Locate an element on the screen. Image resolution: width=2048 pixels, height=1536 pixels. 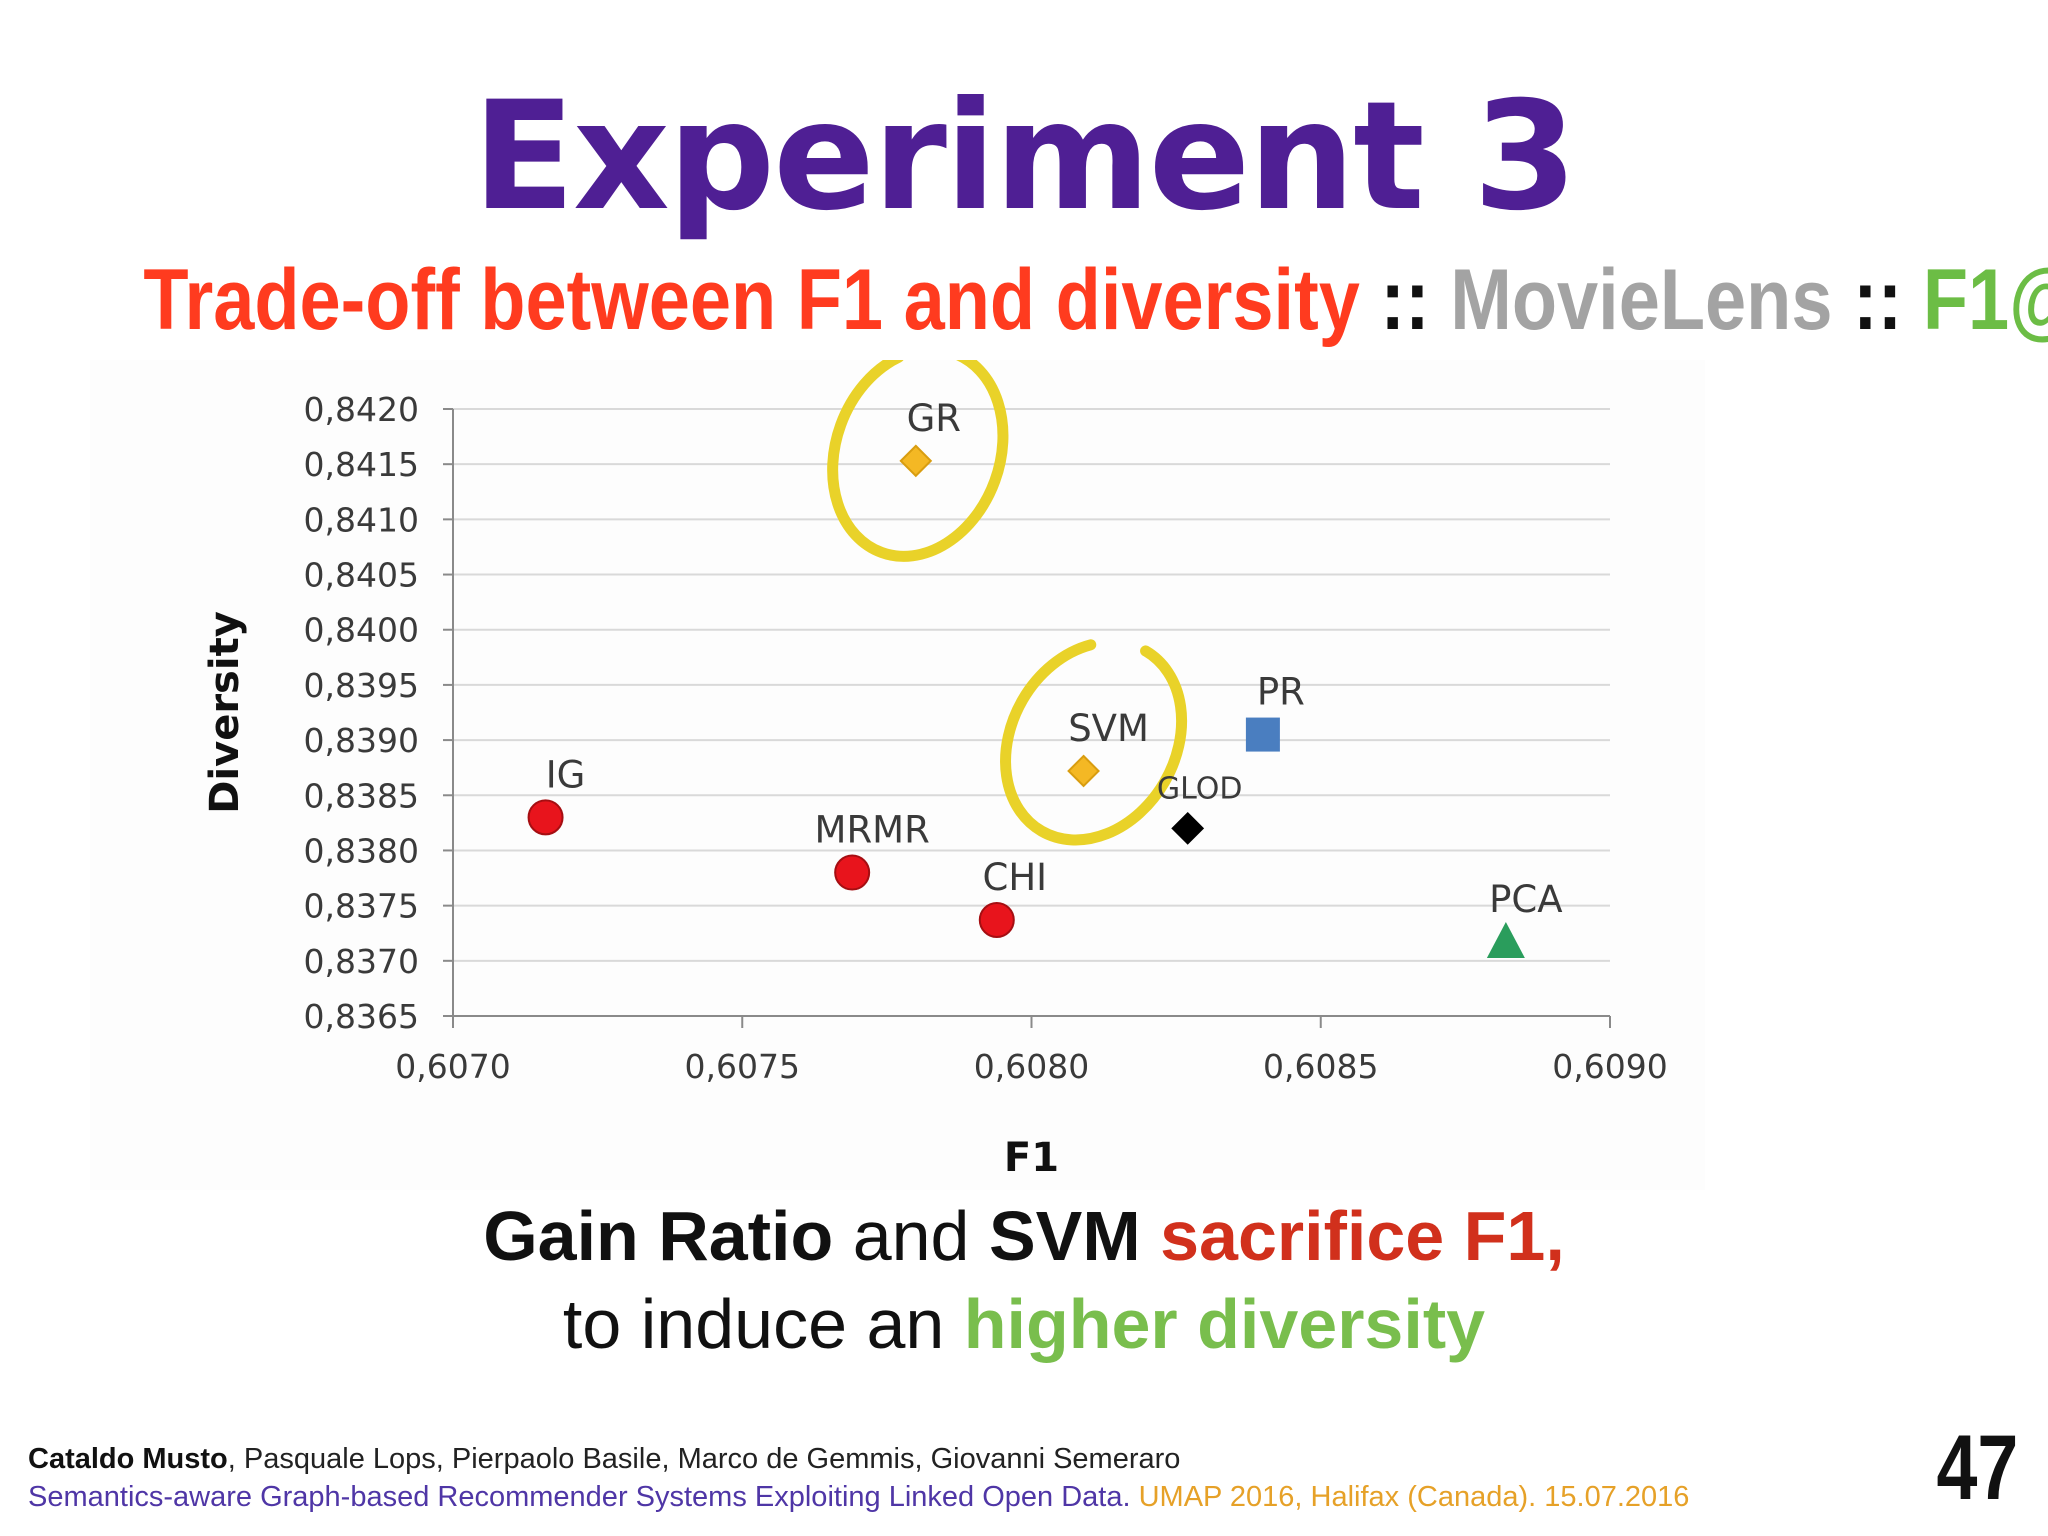
point-gr is located at coordinates (916, 461).